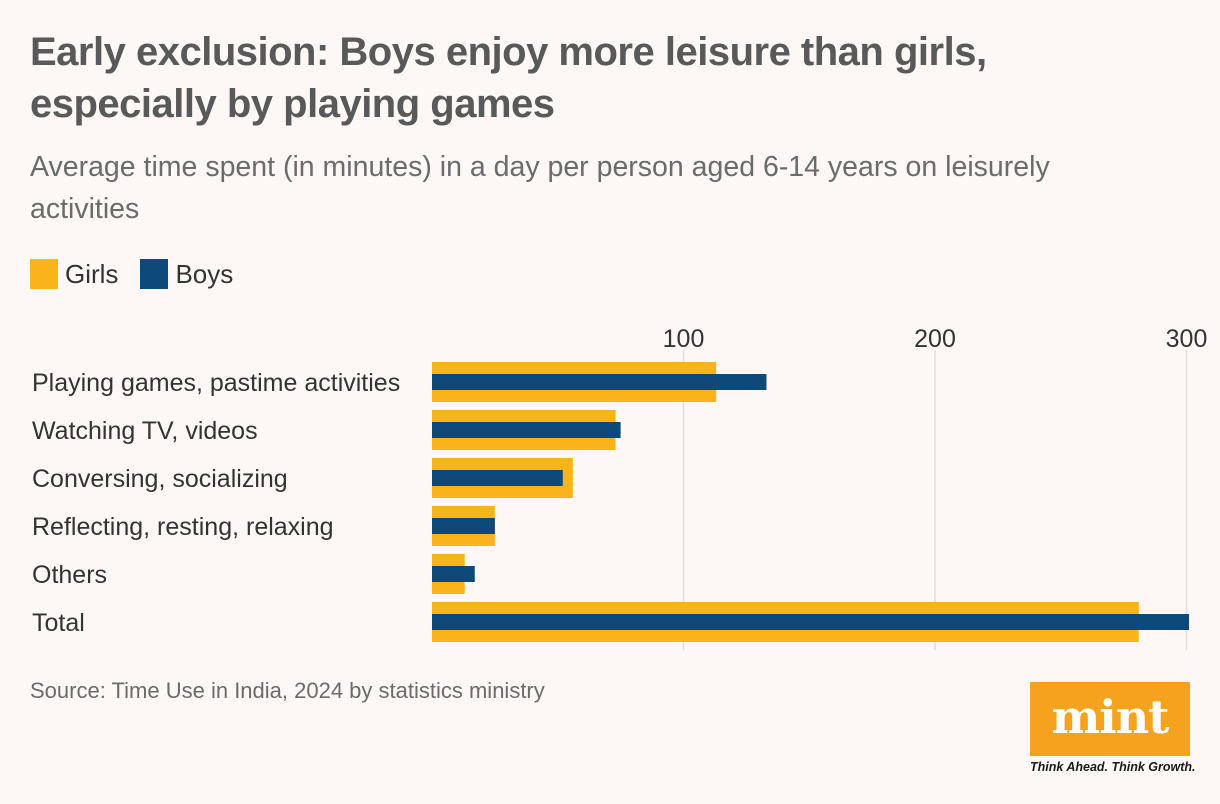 The height and width of the screenshot is (804, 1220). What do you see at coordinates (69, 575) in the screenshot?
I see `category-label-others: Others` at bounding box center [69, 575].